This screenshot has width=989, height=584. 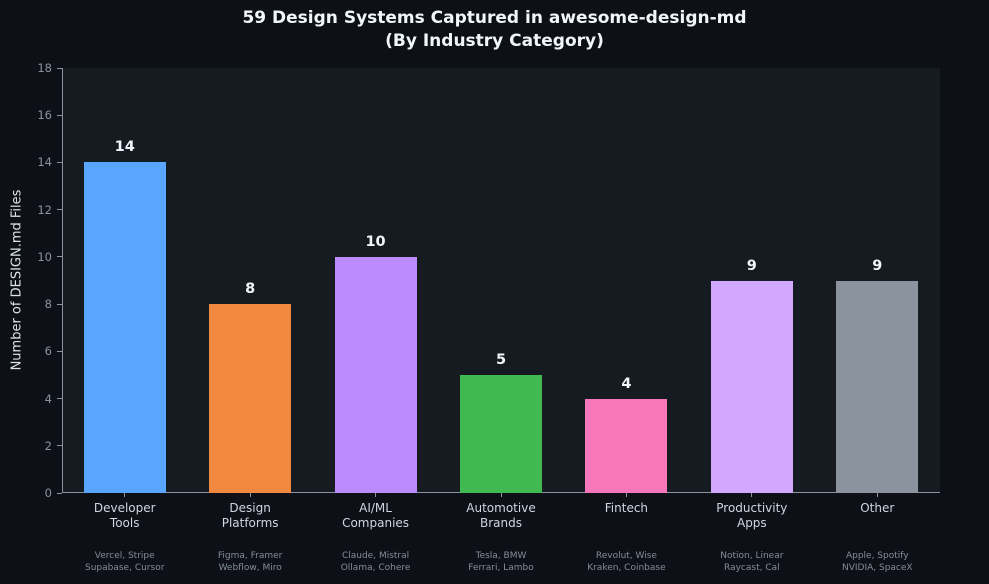 What do you see at coordinates (375, 562) in the screenshot?
I see `x-sub-label: Claude, Mistral Ollama, Cohere` at bounding box center [375, 562].